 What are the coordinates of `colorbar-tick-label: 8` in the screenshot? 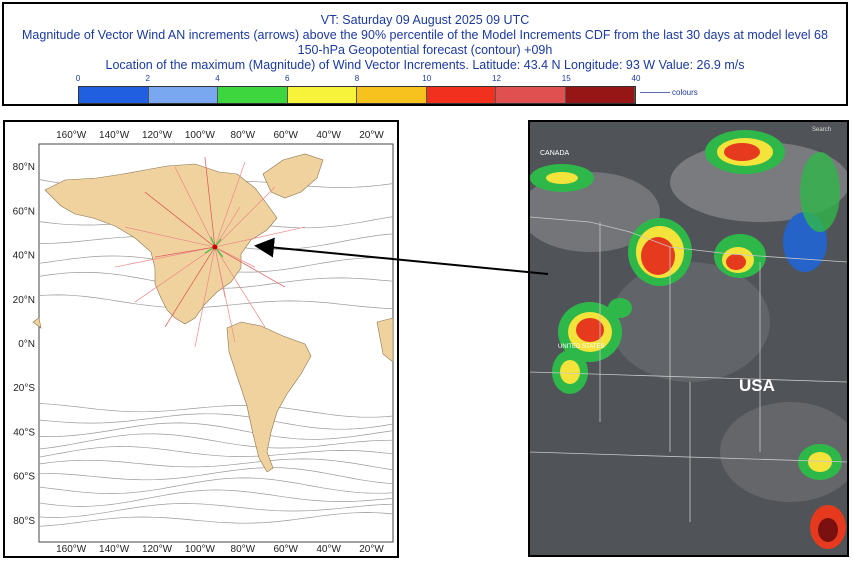 It's located at (357, 78).